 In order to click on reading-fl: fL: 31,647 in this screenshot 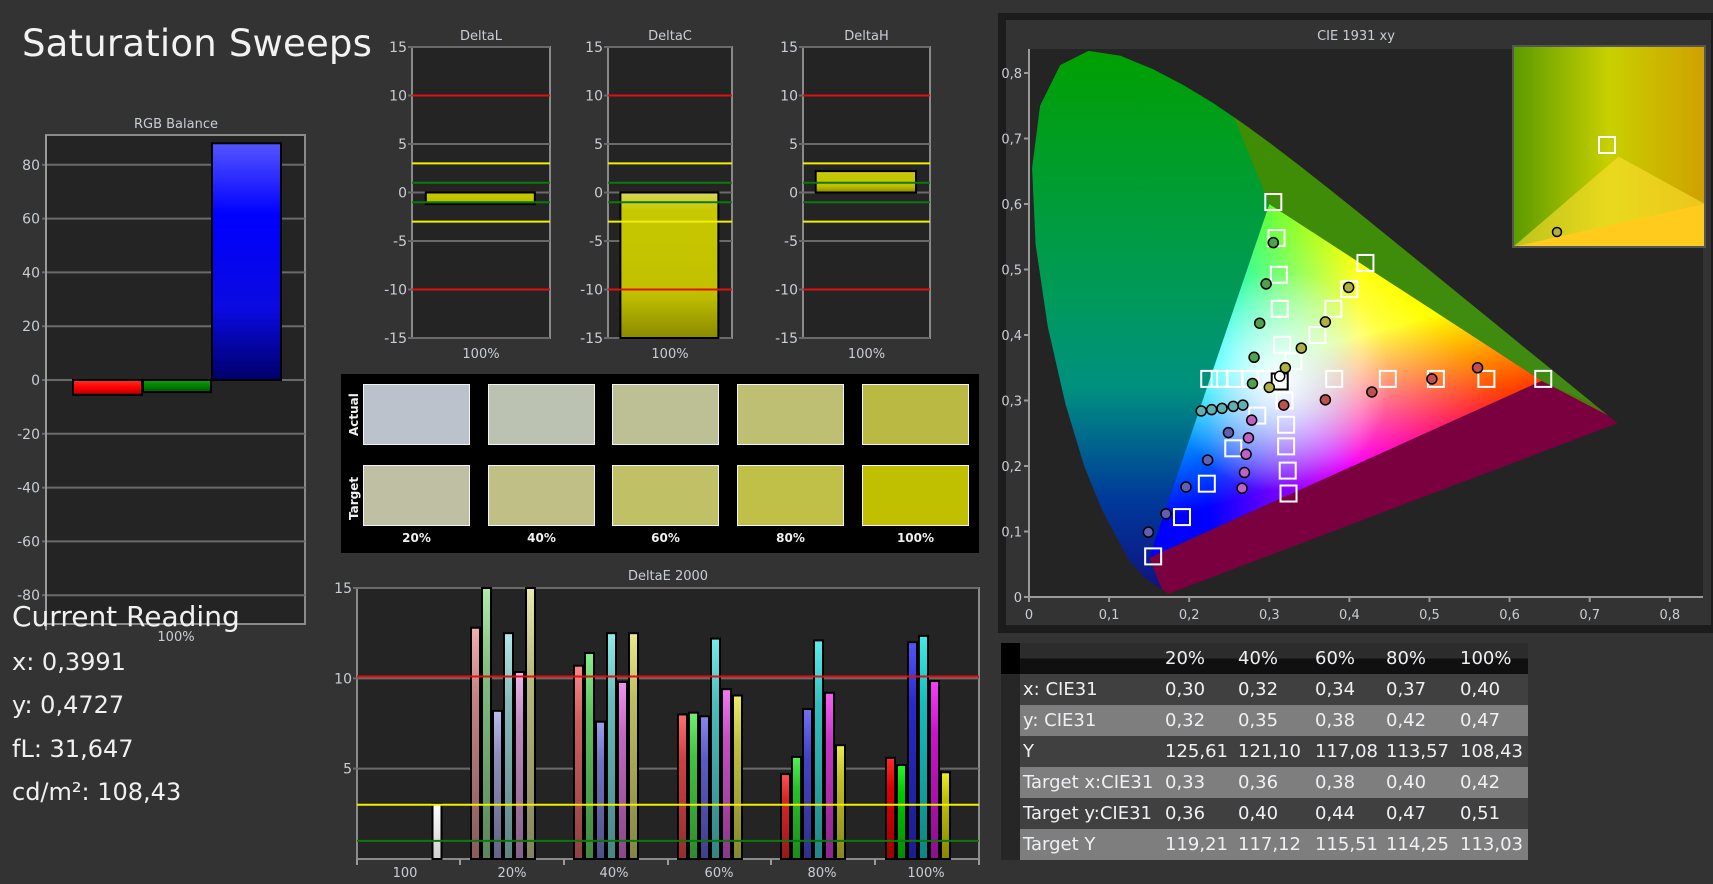, I will do `click(73, 749)`.